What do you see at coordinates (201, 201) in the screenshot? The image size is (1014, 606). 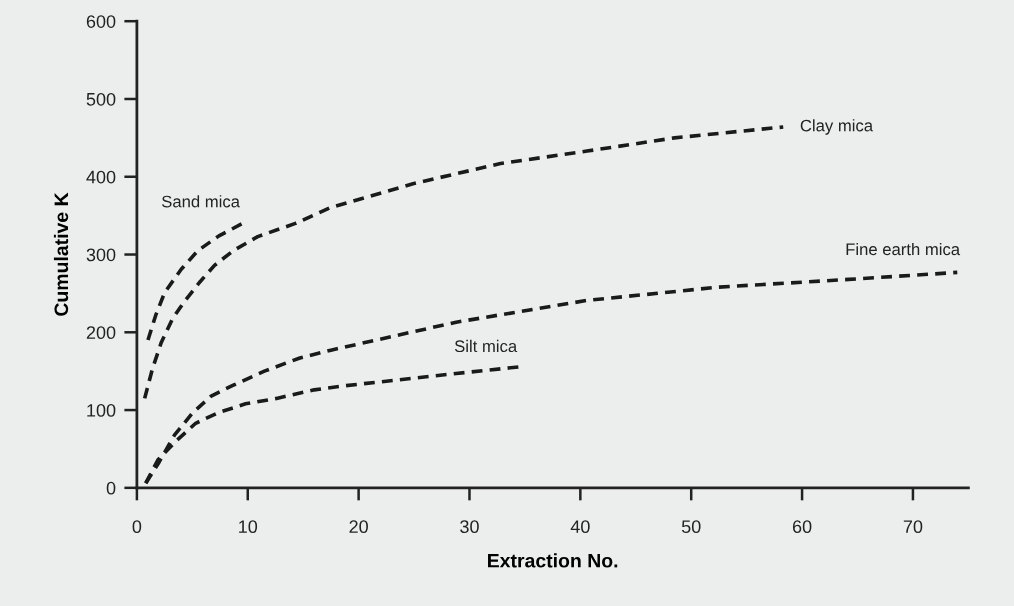 I see `series-label: Sand mica` at bounding box center [201, 201].